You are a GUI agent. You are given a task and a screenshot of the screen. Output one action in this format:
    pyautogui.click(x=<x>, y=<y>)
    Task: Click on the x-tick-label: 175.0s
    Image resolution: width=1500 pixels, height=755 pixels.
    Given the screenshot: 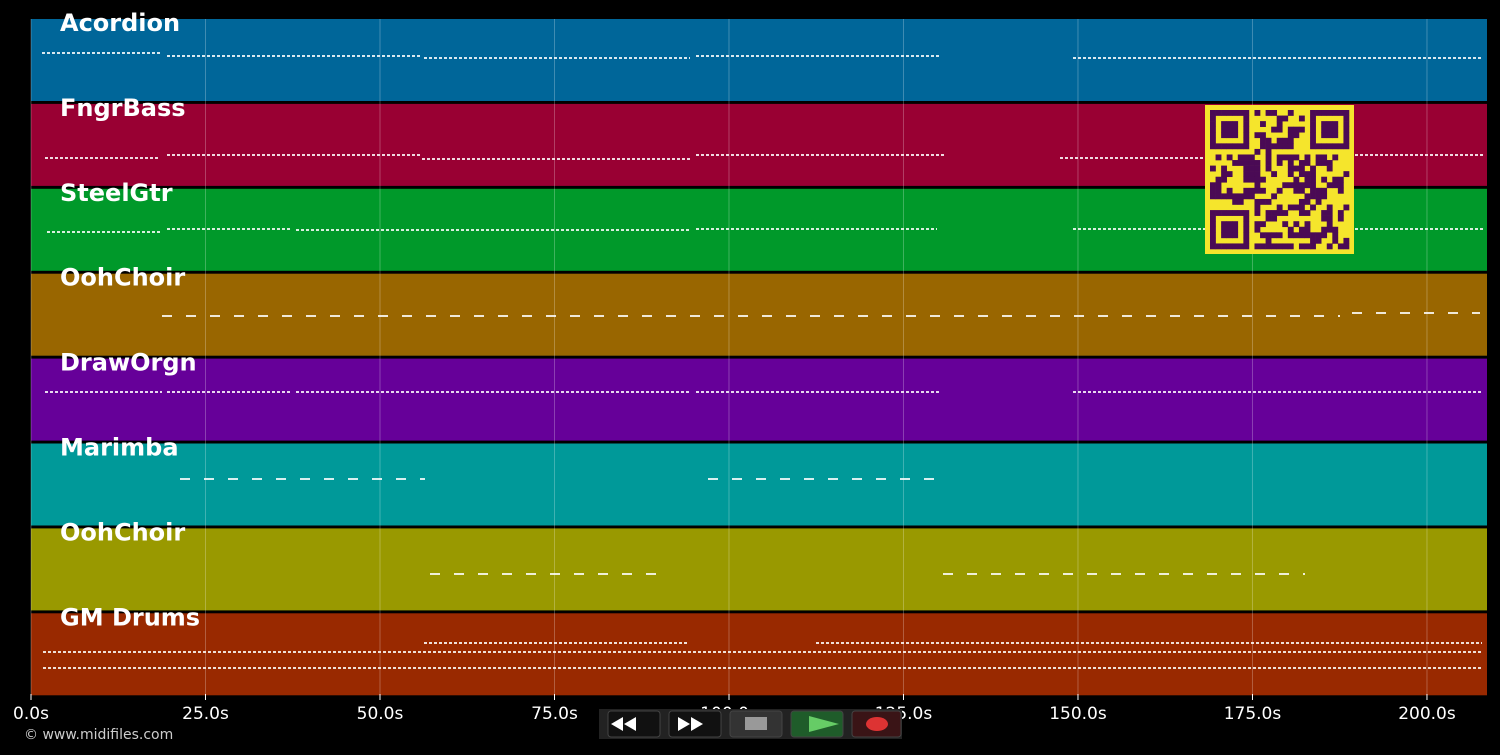 What is the action you would take?
    pyautogui.click(x=1253, y=714)
    